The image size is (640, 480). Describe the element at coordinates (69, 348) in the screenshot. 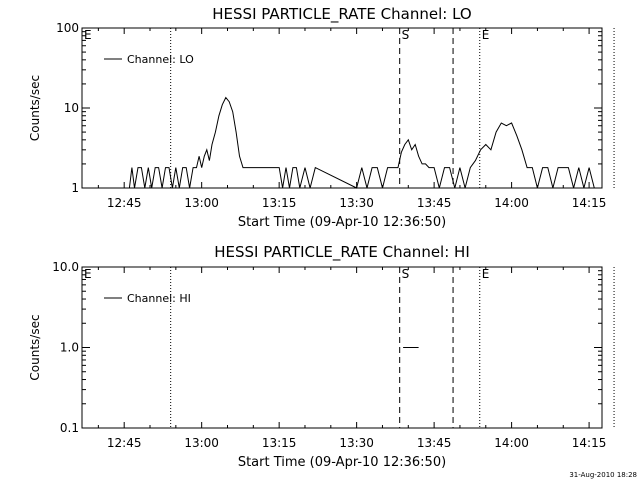

I see `y-tick-label: 1.0` at that location.